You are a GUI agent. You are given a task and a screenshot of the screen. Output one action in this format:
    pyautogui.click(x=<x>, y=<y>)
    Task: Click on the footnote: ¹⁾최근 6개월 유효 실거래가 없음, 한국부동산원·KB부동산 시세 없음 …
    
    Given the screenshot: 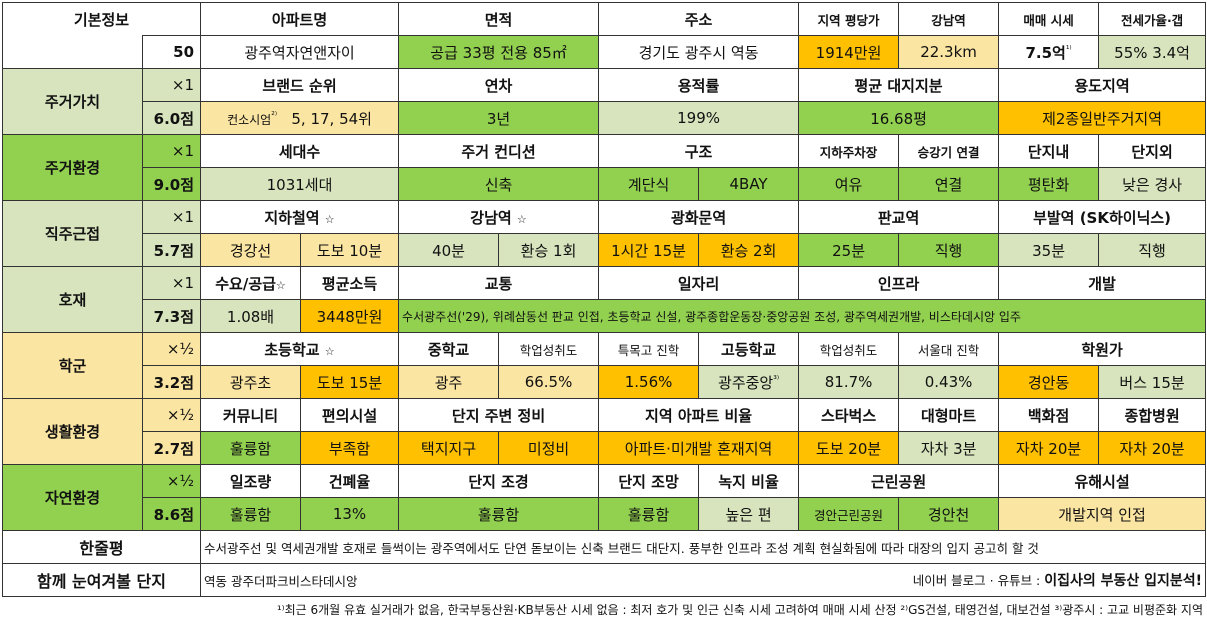 What is the action you would take?
    pyautogui.click(x=739, y=610)
    